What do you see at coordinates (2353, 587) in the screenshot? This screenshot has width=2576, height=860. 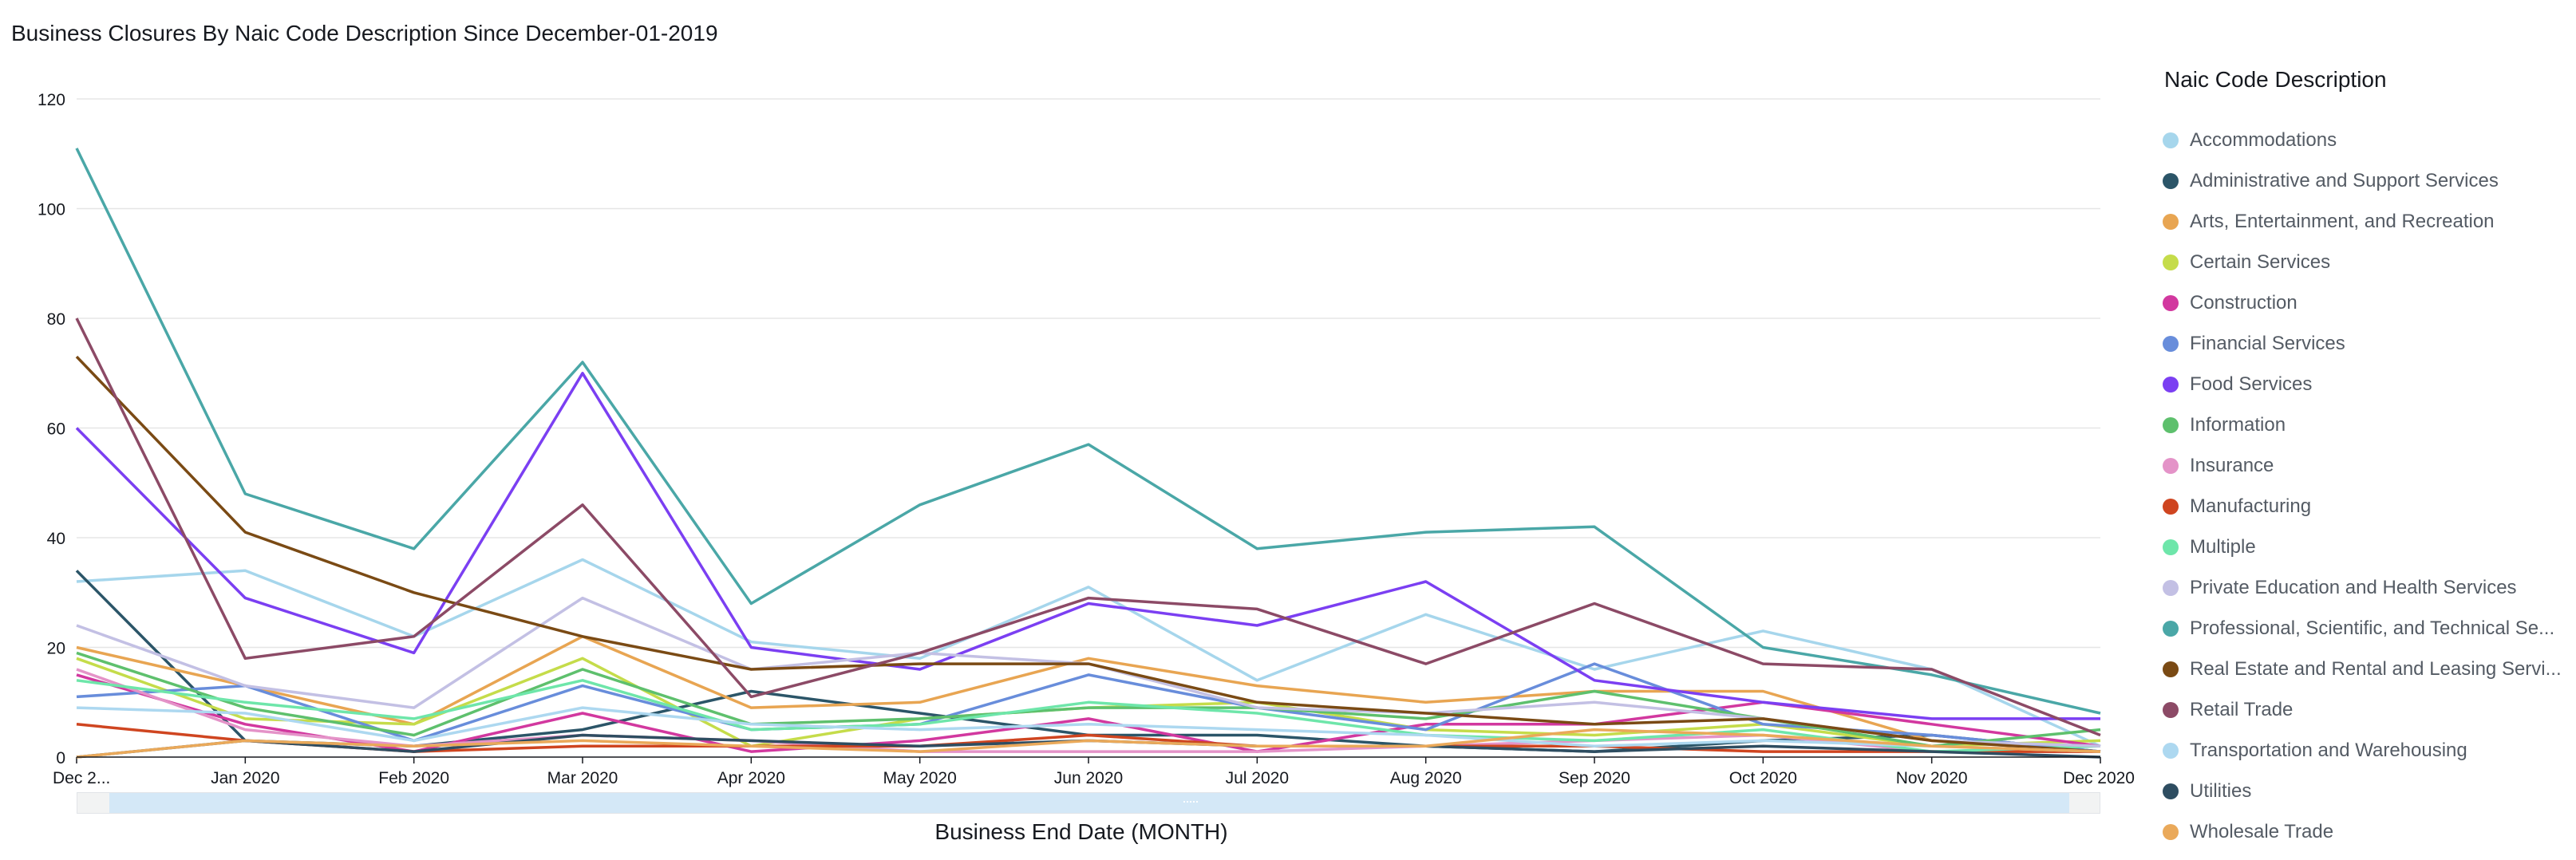 I see `legend-label: Private Education and Health Services` at bounding box center [2353, 587].